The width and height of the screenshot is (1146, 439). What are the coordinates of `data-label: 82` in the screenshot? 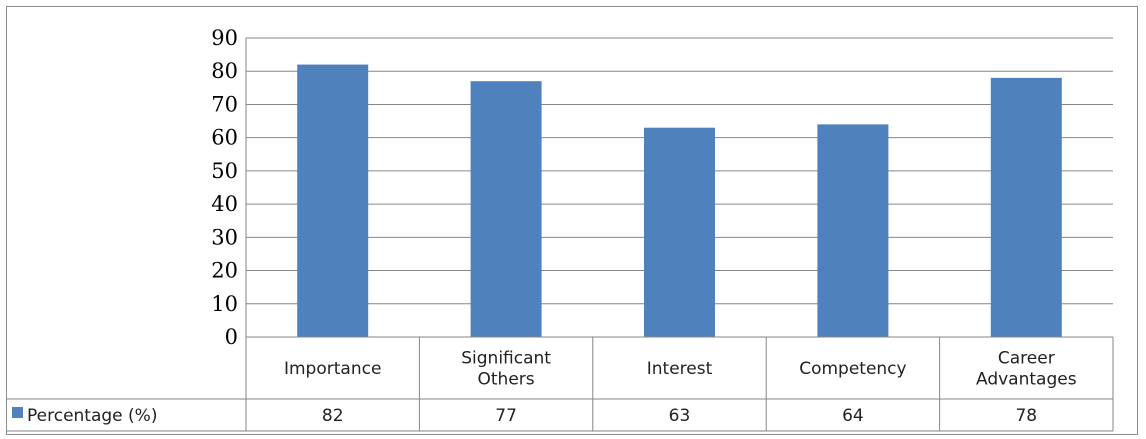 It's located at (333, 416).